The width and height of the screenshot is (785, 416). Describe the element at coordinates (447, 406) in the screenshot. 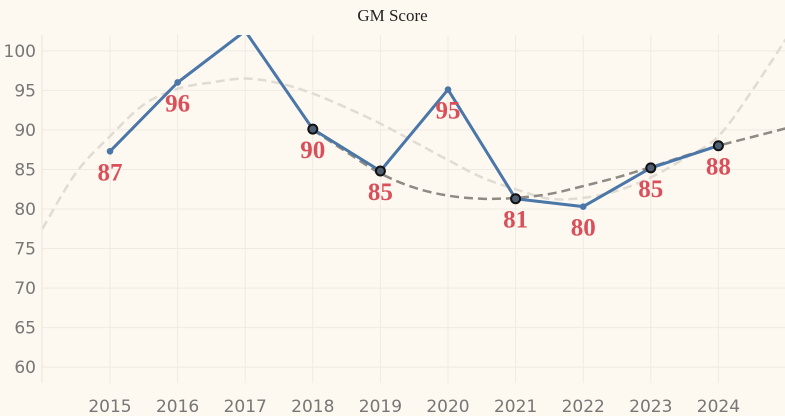

I see `x-tick-label: 2020` at that location.